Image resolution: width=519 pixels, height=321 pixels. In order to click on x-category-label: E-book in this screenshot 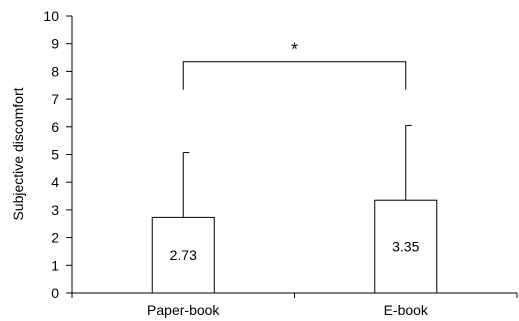, I will do `click(406, 310)`.